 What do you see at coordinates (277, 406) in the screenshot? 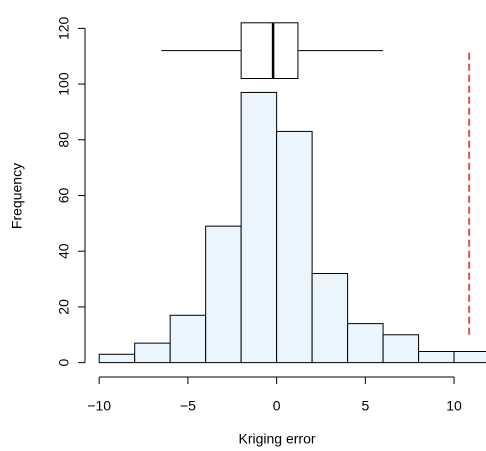
I see `x-tick-label: 0` at bounding box center [277, 406].